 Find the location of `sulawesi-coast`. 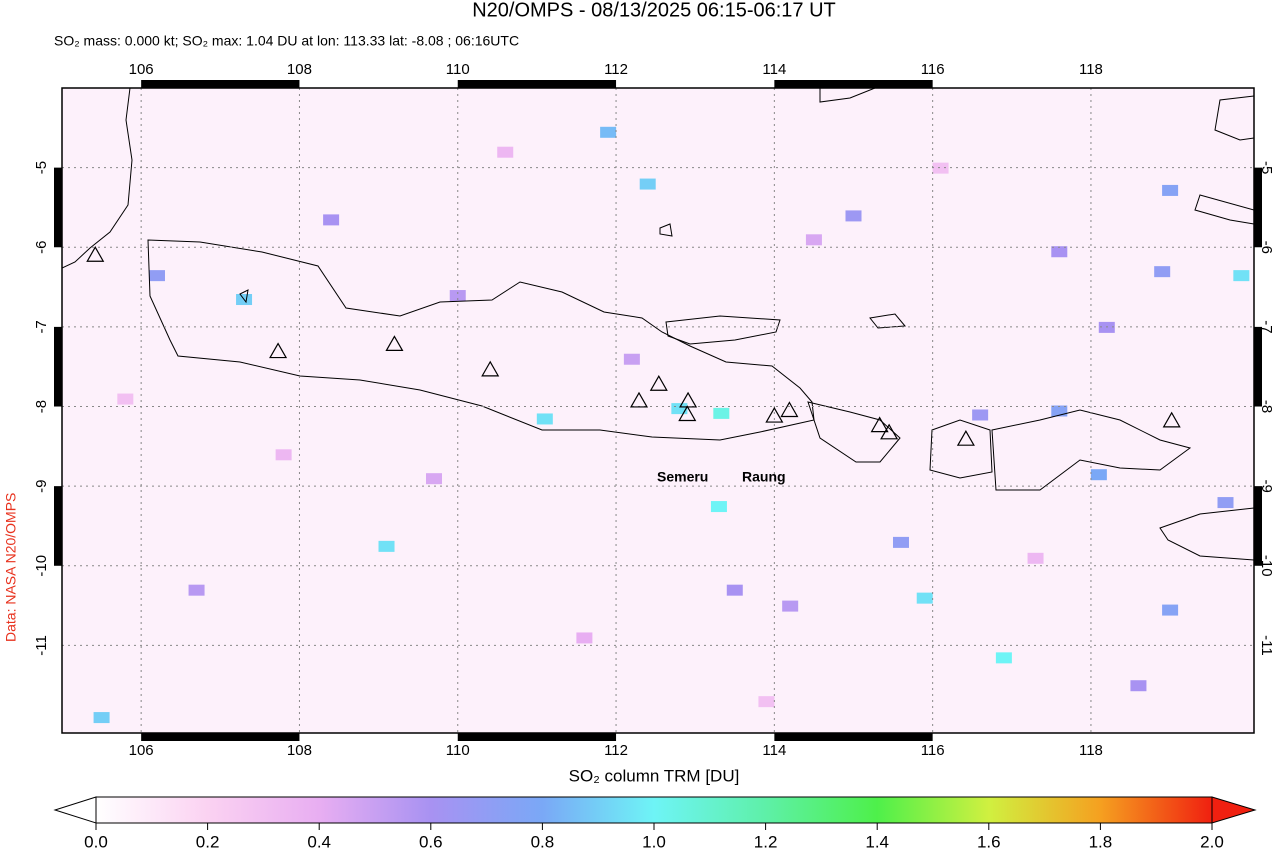

sulawesi-coast is located at coordinates (1224, 160).